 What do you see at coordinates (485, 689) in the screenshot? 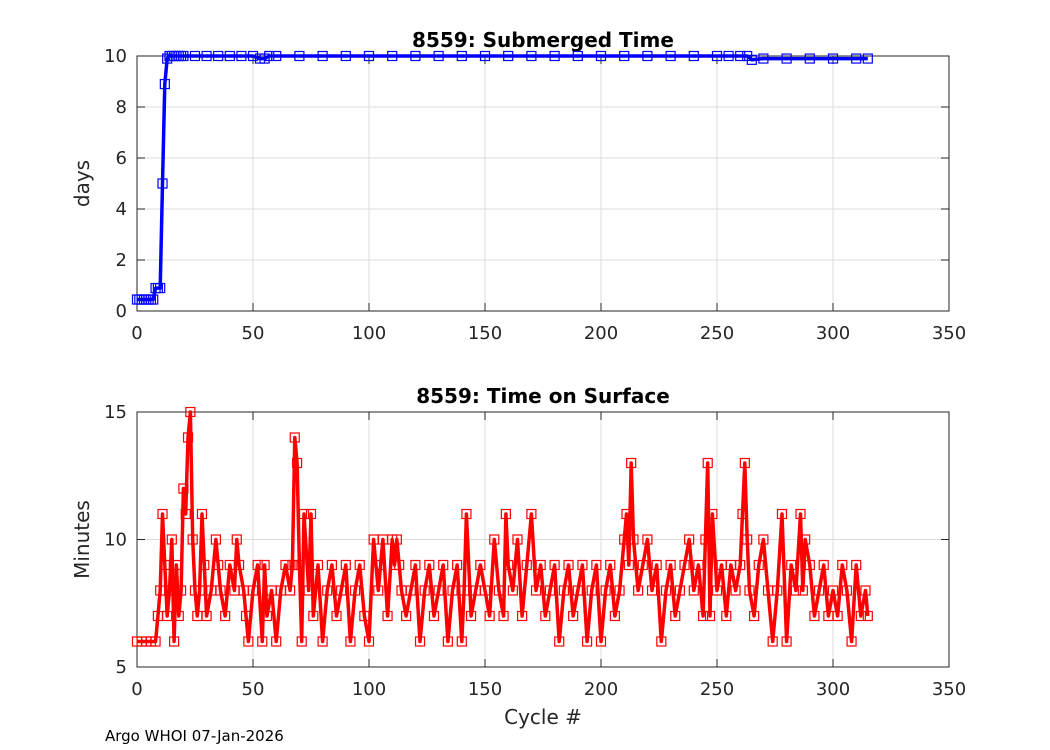
I see `surface-x-tick-label: 150` at bounding box center [485, 689].